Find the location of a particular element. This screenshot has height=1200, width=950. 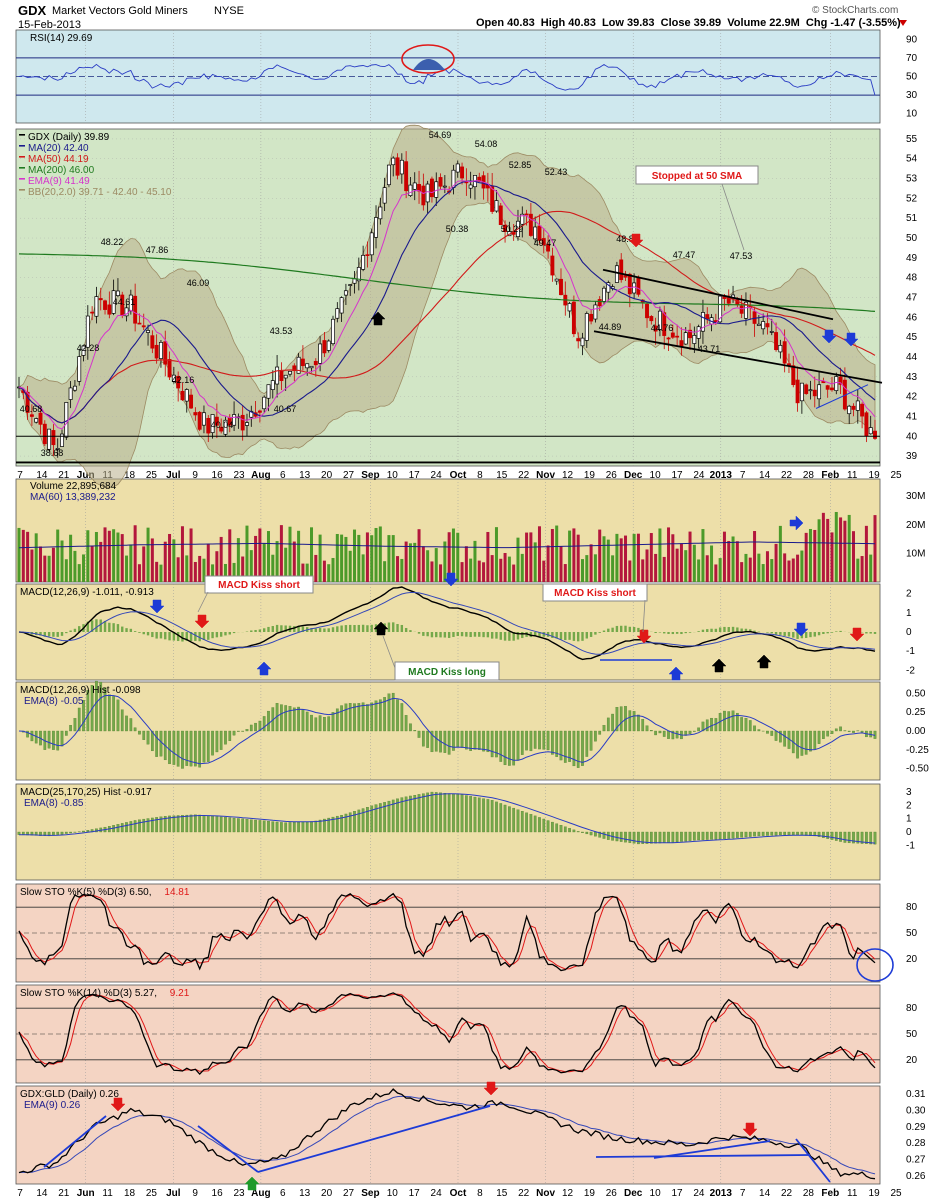

legend-swatch is located at coordinates (22, 135).